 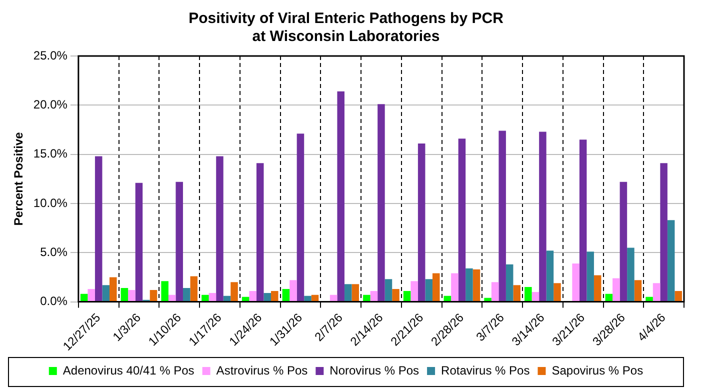 I want to click on legend-label: Norovirus % Pos, so click(x=375, y=370).